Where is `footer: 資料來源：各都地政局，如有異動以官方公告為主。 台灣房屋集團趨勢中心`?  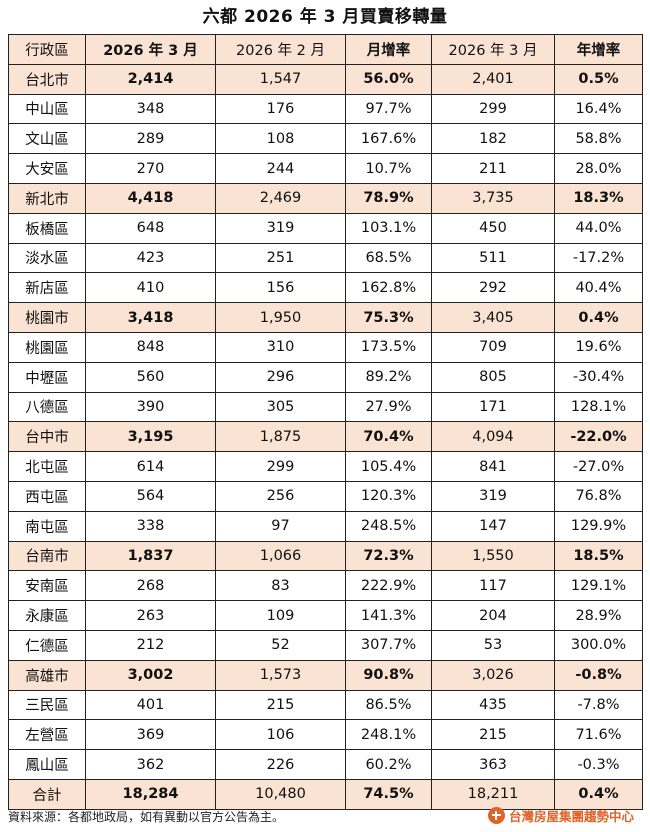 footer: 資料來源：各都地政局，如有異動以官方公告為主。 台灣房屋集團趨勢中心 is located at coordinates (325, 816).